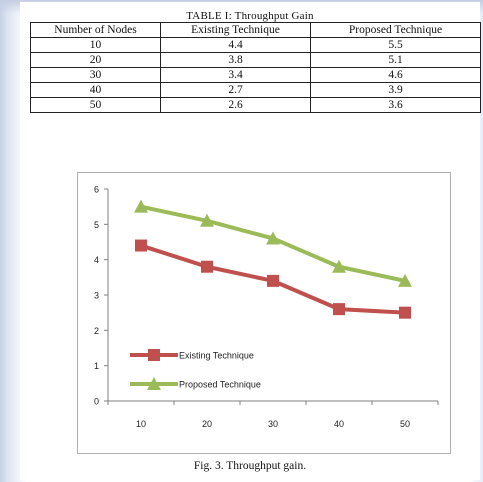 The width and height of the screenshot is (483, 482). What do you see at coordinates (235, 105) in the screenshot?
I see `table-cell: 2.6` at bounding box center [235, 105].